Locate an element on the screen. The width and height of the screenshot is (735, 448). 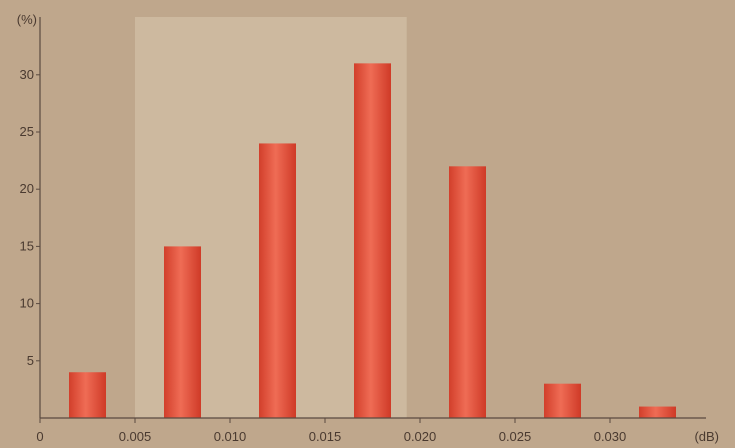
x-tick-label: 0.025 is located at coordinates (515, 436).